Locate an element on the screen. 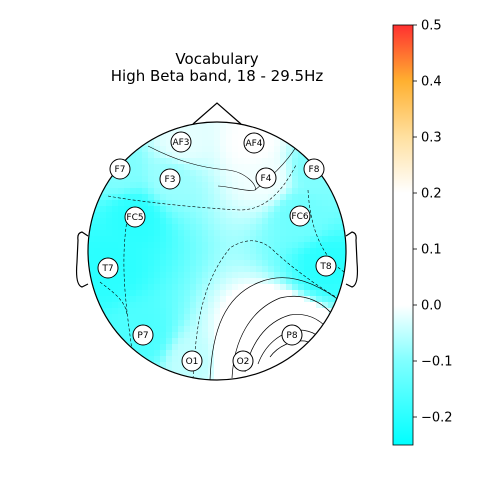  electrode-o2 is located at coordinates (243, 361).